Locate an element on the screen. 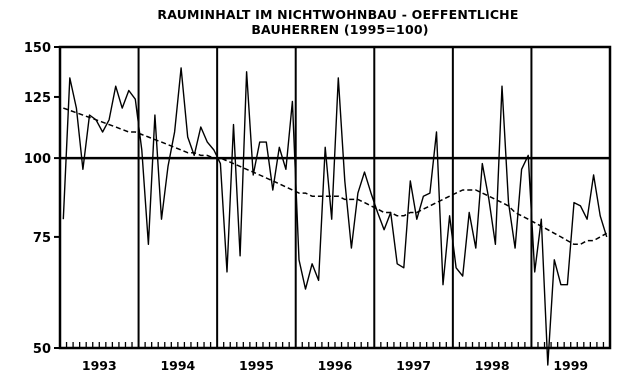 The height and width of the screenshot is (379, 626). y-axis-ticks: 50 75 100 125 150 is located at coordinates (42, 199).